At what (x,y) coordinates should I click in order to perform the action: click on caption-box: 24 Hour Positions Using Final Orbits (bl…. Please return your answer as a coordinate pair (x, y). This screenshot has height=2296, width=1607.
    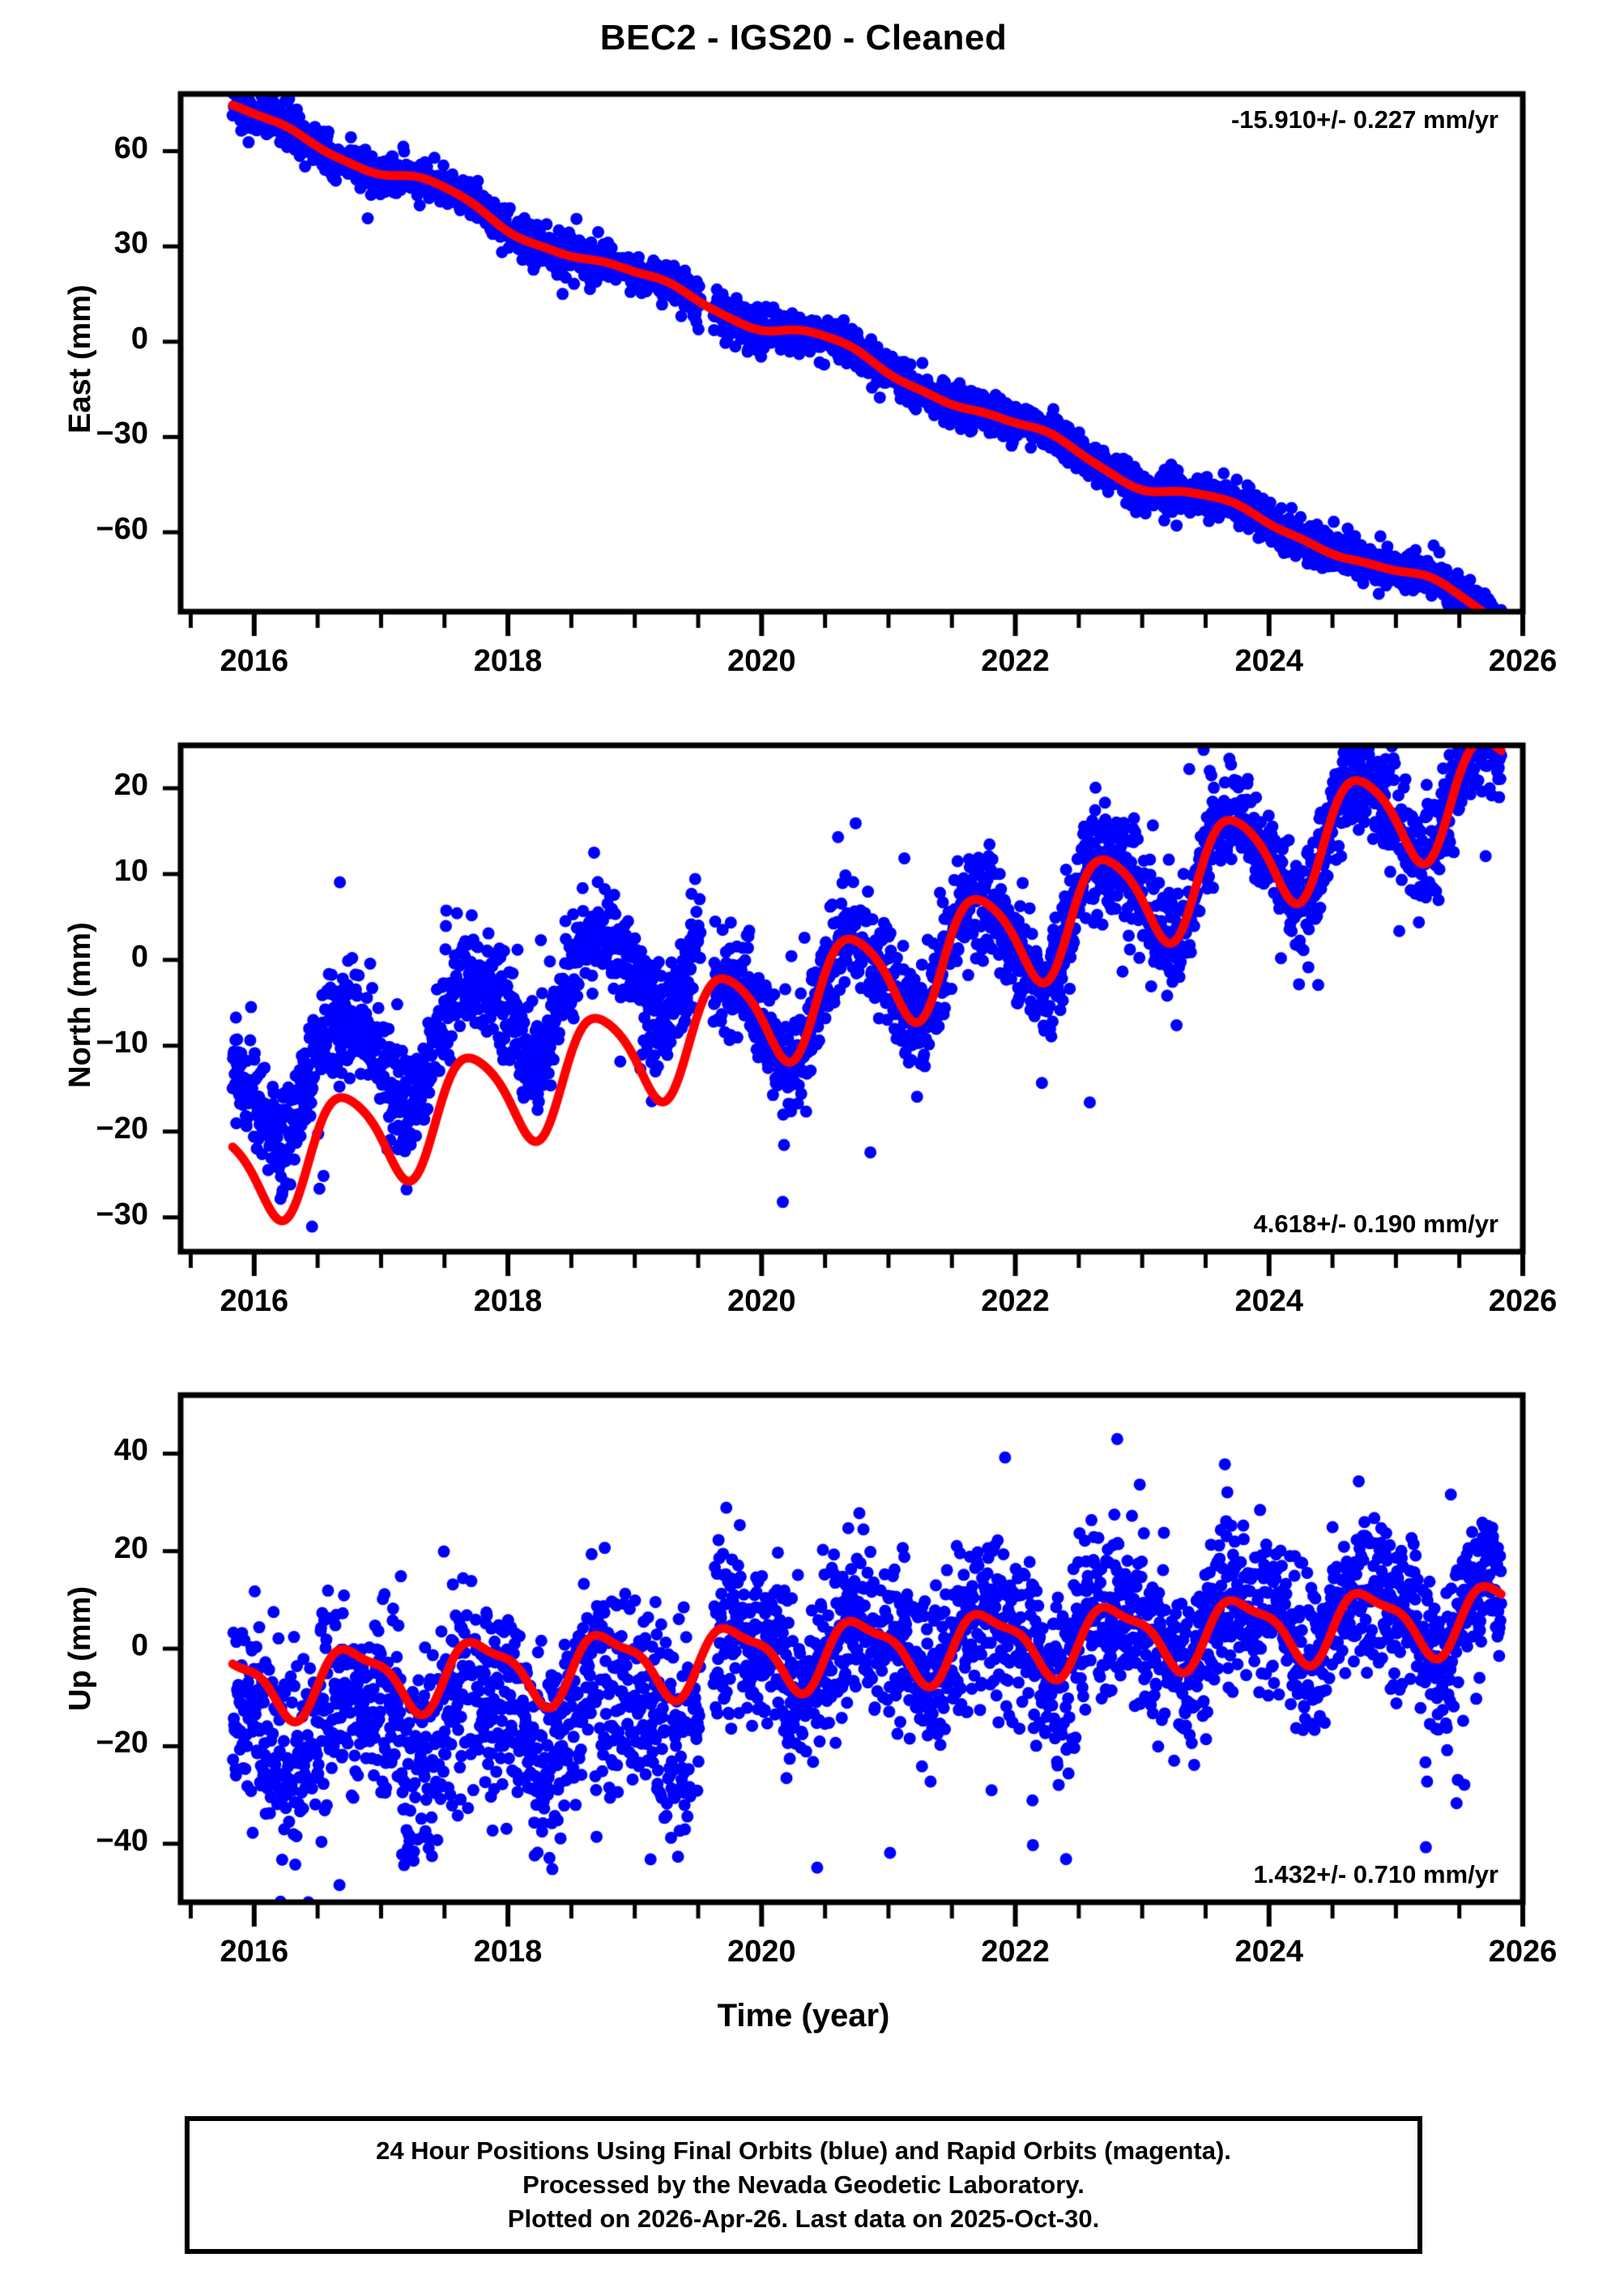
    Looking at the image, I should click on (803, 2185).